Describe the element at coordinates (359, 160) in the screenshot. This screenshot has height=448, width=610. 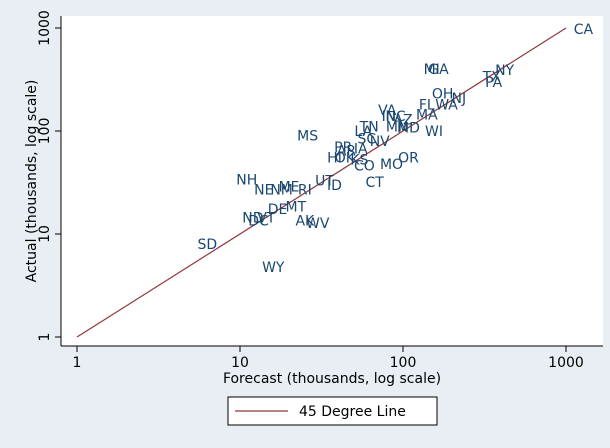
I see `data-point-label: KS` at that location.